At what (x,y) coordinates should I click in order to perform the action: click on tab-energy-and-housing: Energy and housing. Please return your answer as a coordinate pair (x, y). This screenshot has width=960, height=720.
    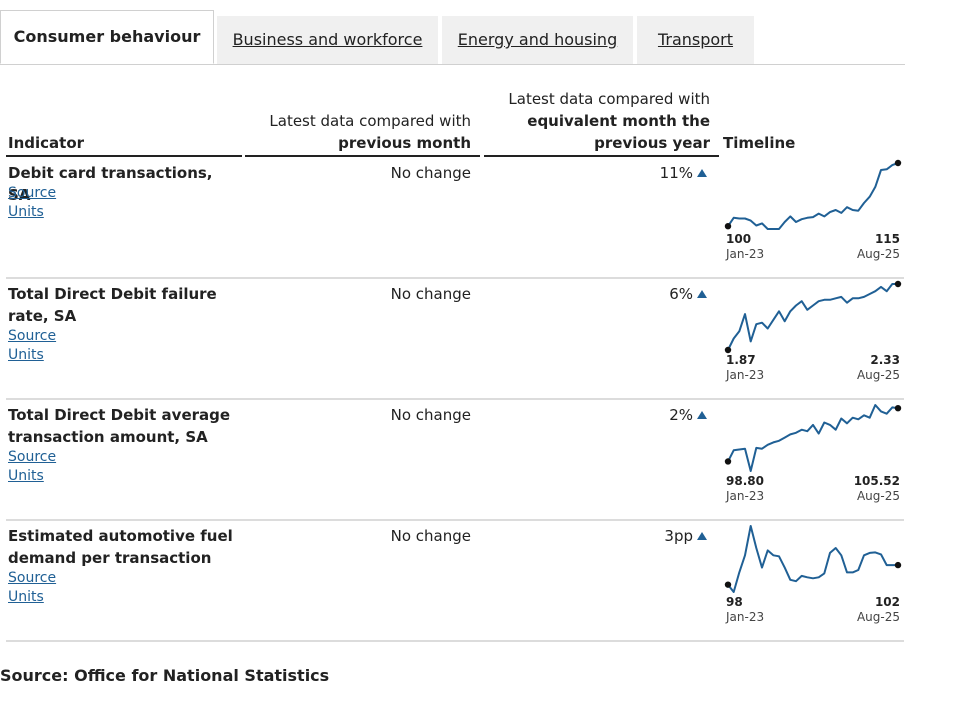
    Looking at the image, I should click on (537, 40).